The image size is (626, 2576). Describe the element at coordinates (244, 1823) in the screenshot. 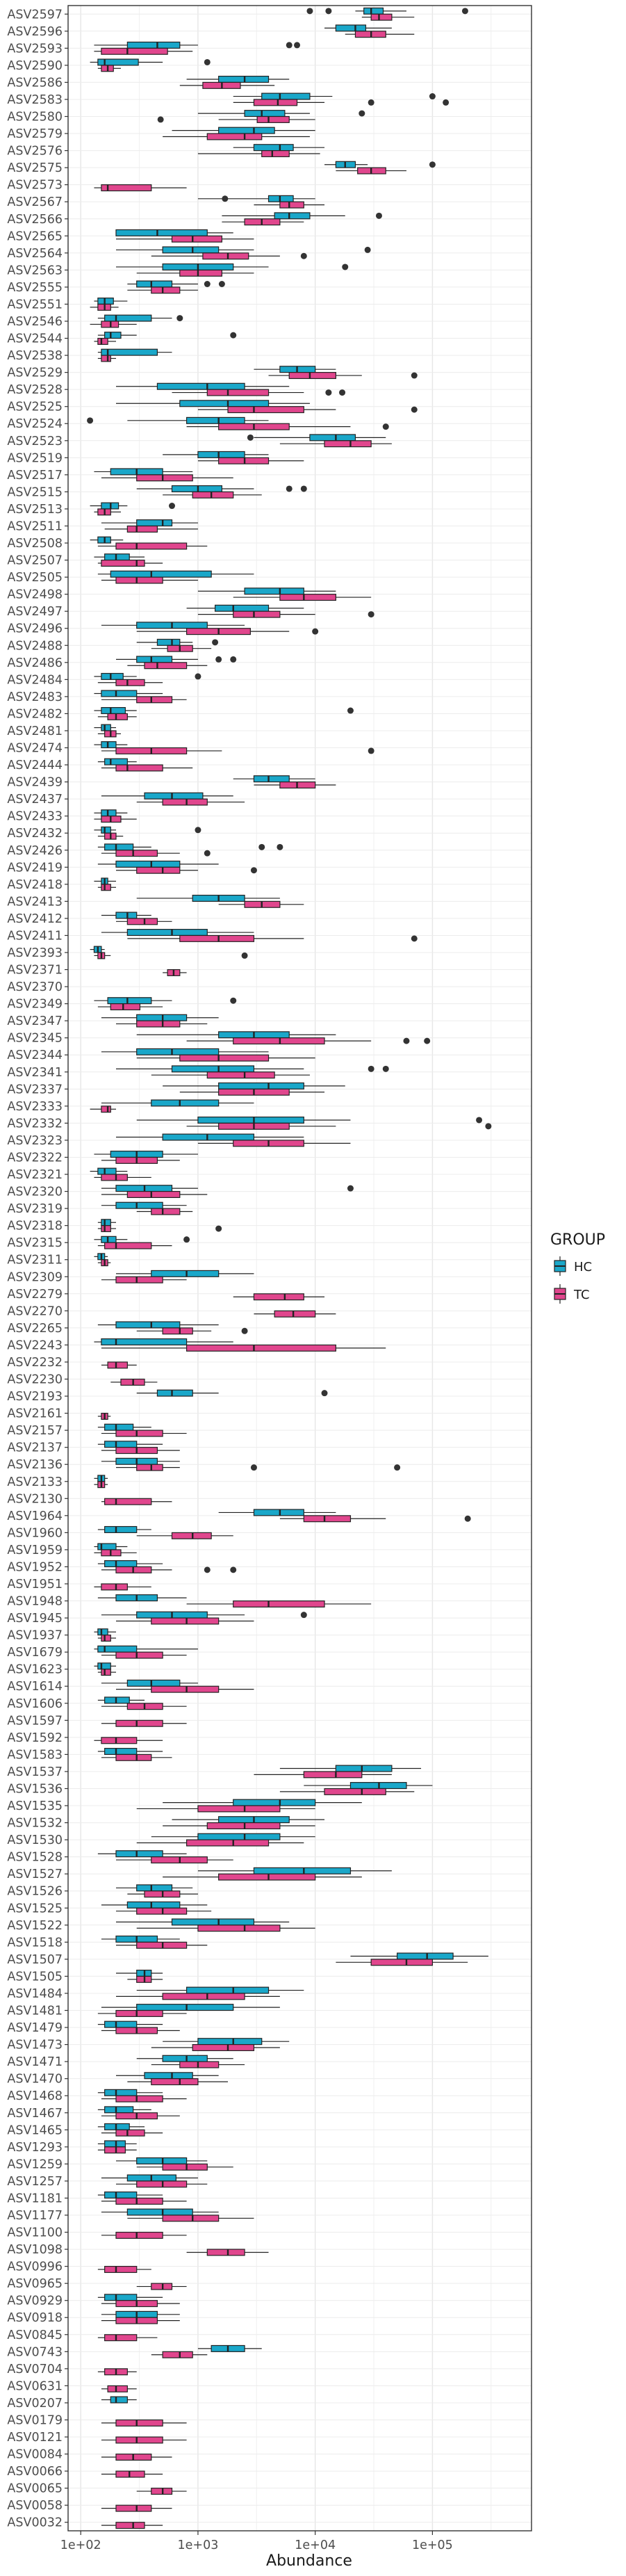

I see `box-group-ASV1532` at that location.